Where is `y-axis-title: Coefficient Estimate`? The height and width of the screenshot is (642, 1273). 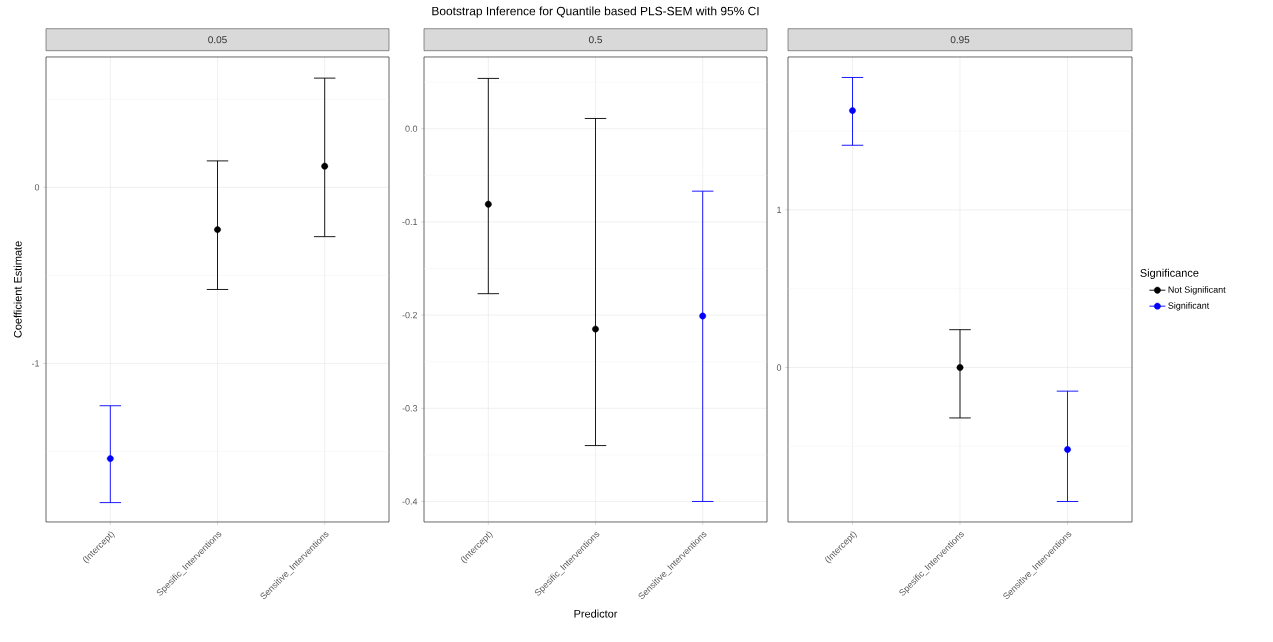 y-axis-title: Coefficient Estimate is located at coordinates (17, 289).